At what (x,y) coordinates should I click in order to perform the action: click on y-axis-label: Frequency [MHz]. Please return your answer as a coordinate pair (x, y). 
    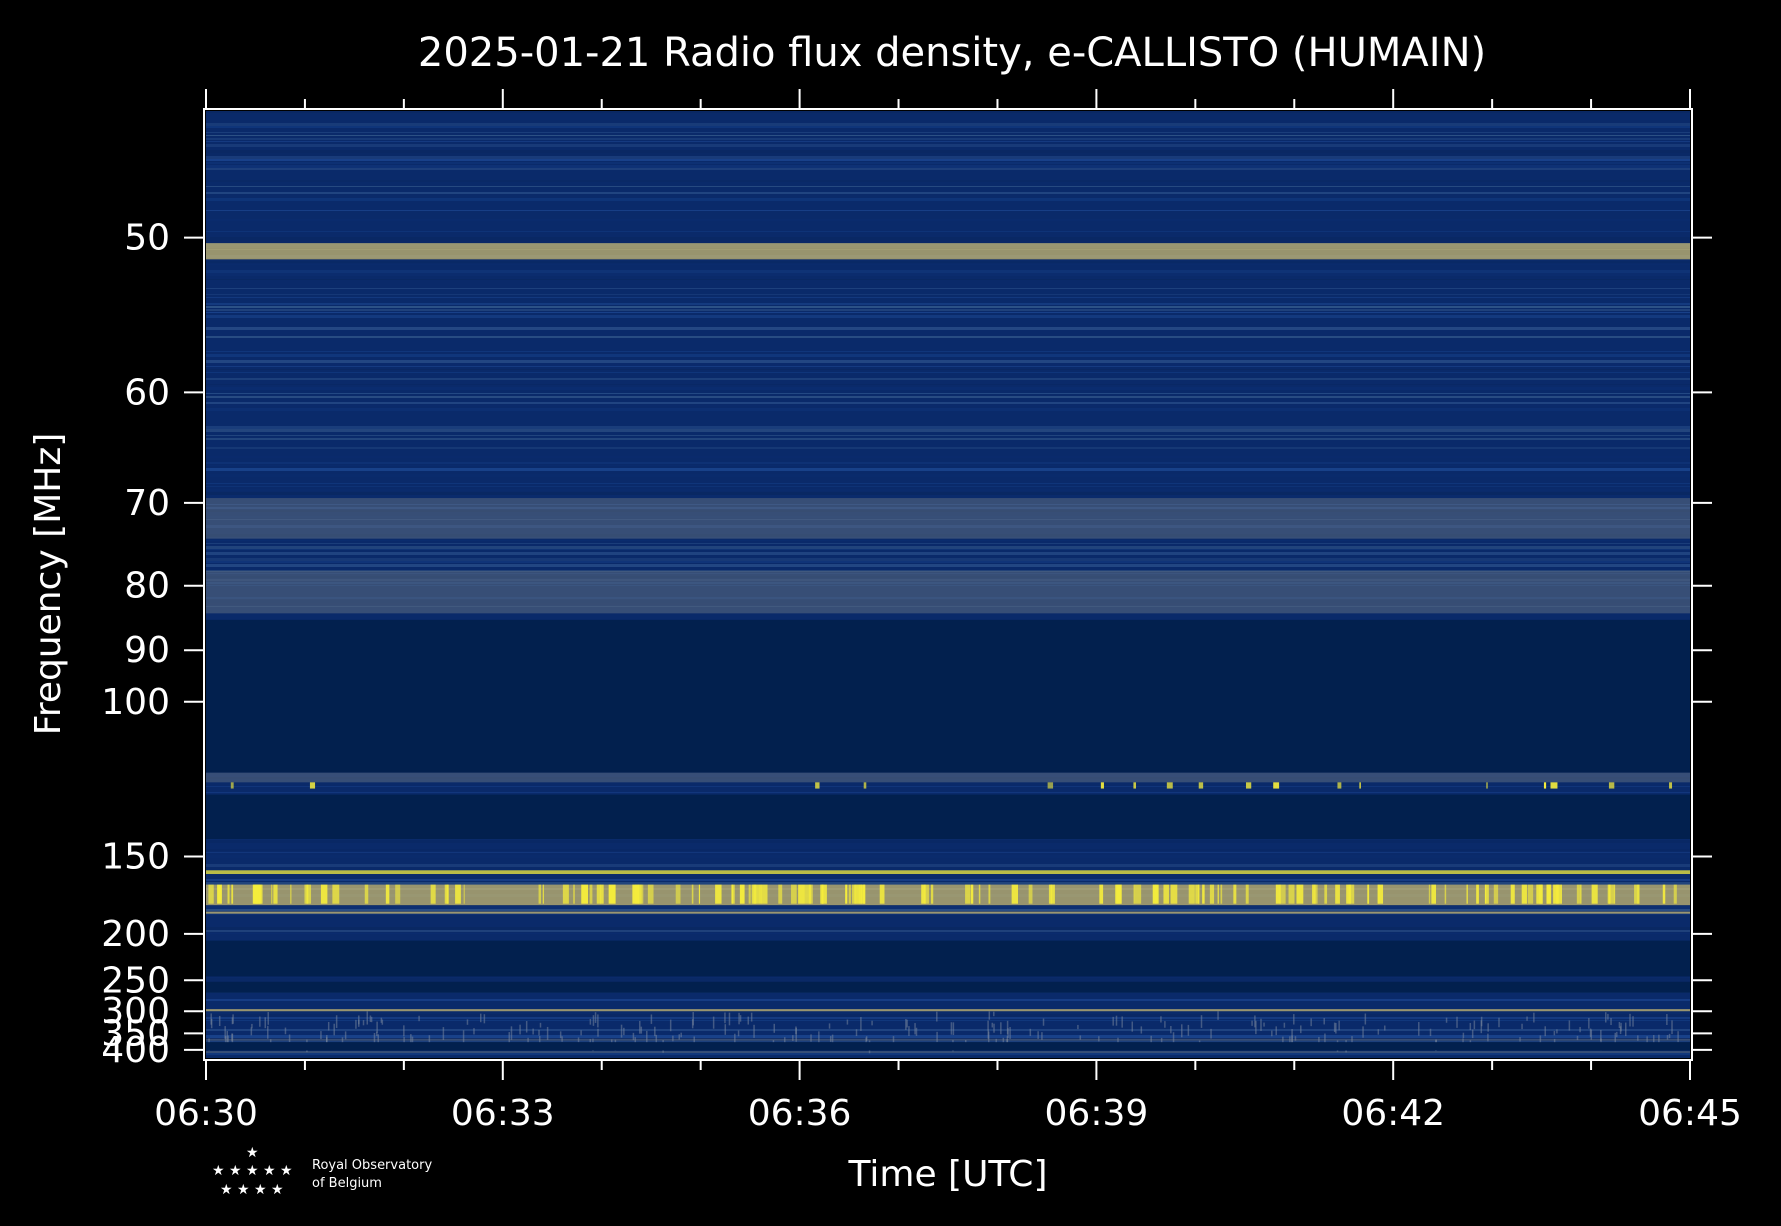
    Looking at the image, I should click on (48, 584).